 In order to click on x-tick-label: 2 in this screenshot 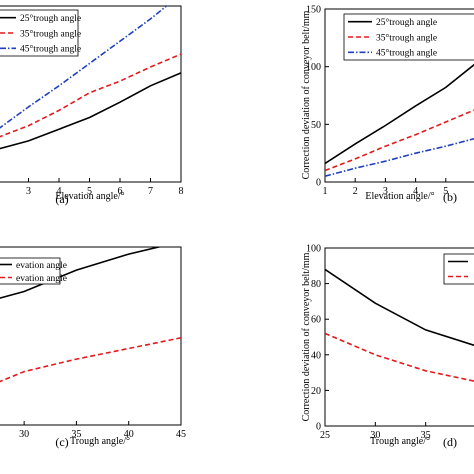, I will do `click(355, 191)`.